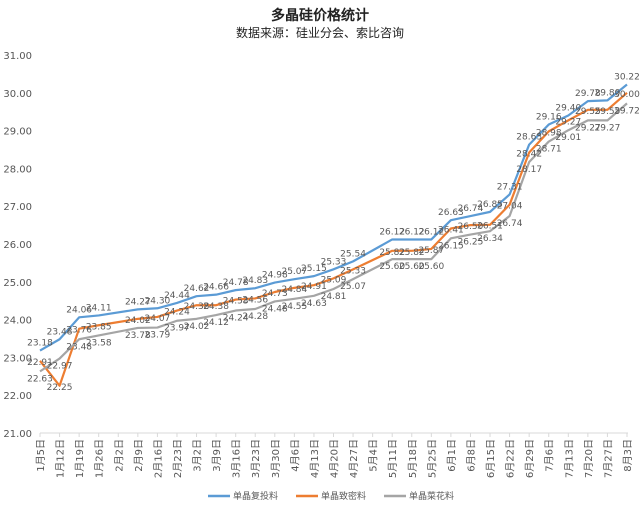  I want to click on data-label: 26.51, so click(490, 227).